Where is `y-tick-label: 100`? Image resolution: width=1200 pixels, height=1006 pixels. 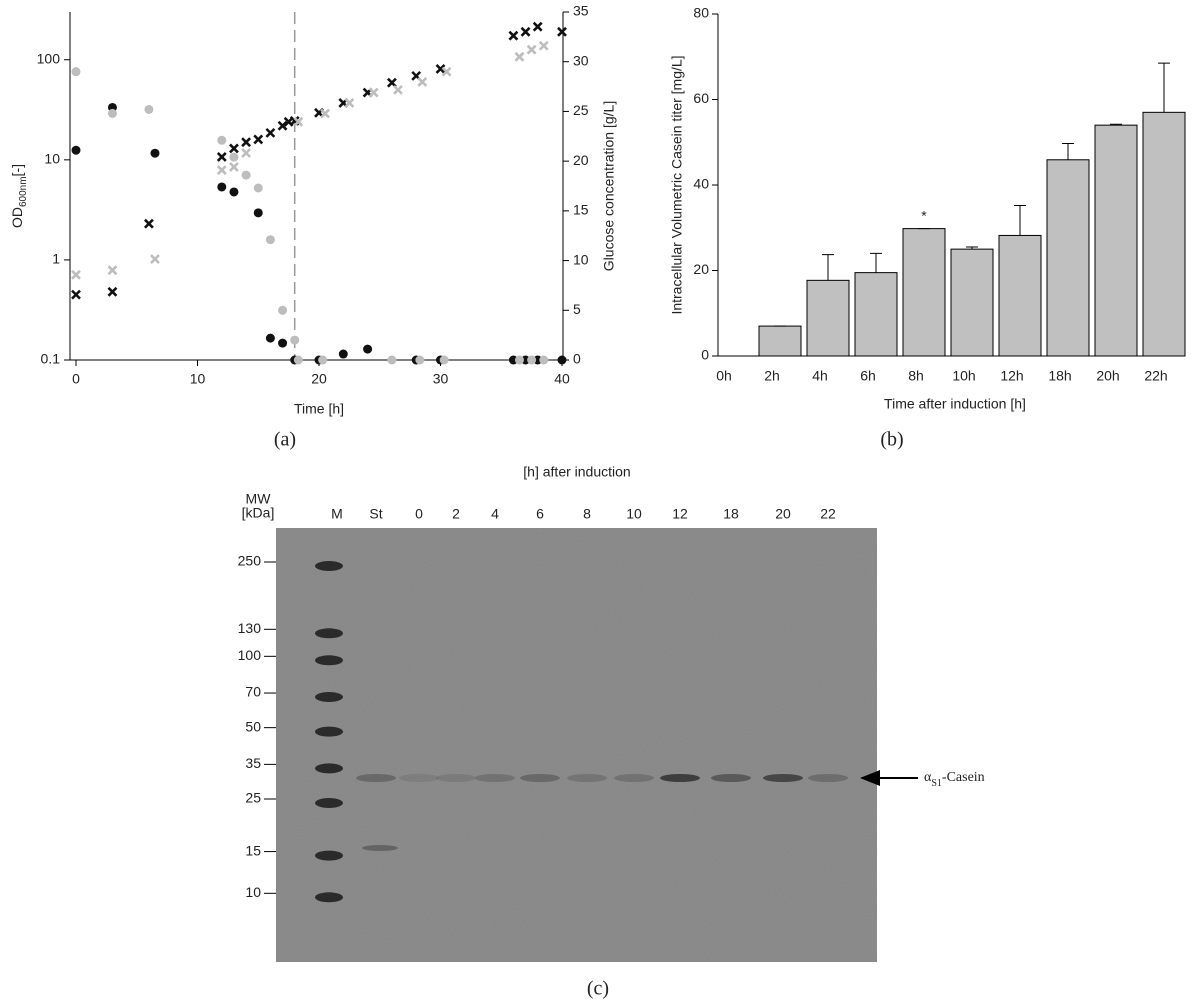
y-tick-label: 100 is located at coordinates (49, 58).